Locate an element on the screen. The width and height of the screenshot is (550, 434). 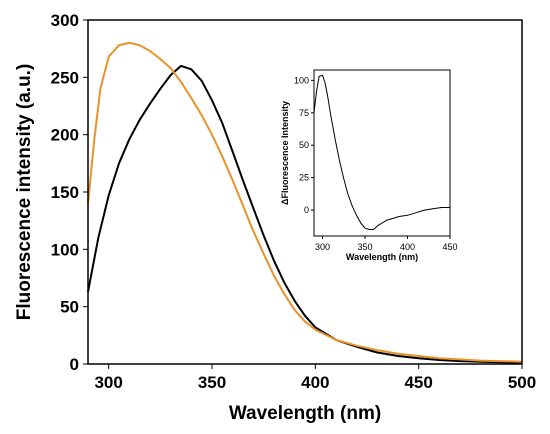
main-y-tick-label-5: 250 is located at coordinates (65, 77).